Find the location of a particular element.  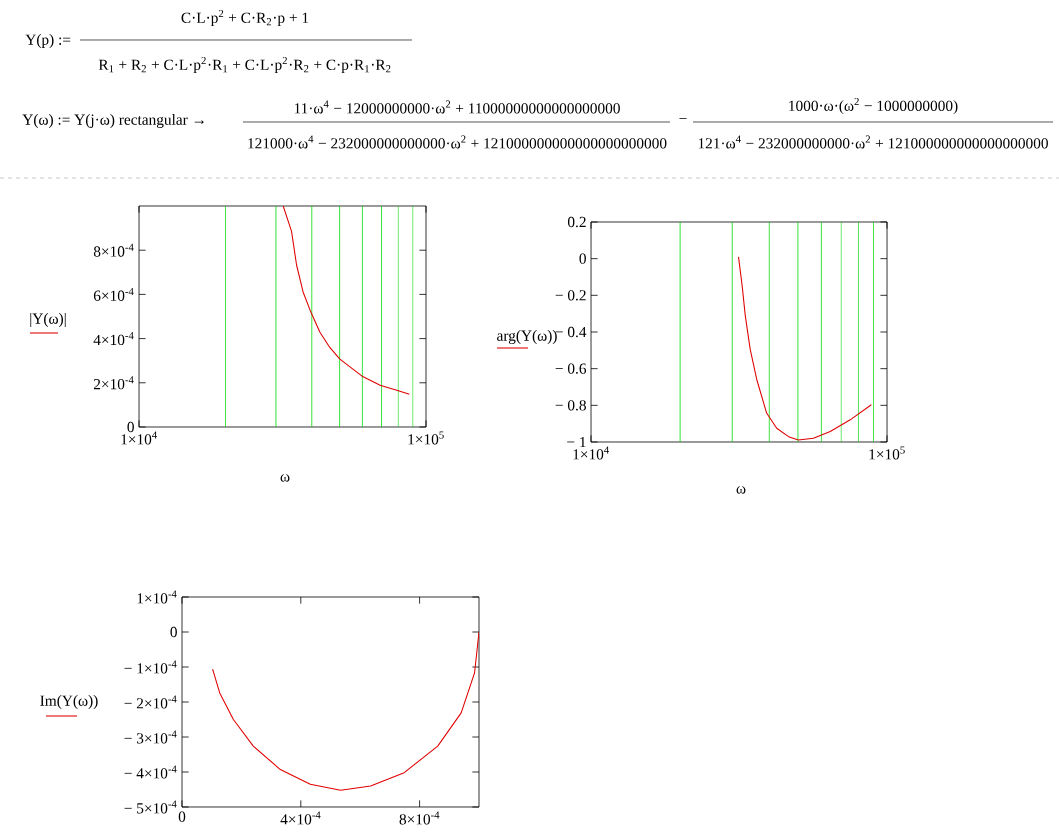

y-tick-label: − 2×10$^{-4}$ is located at coordinates (150, 702).